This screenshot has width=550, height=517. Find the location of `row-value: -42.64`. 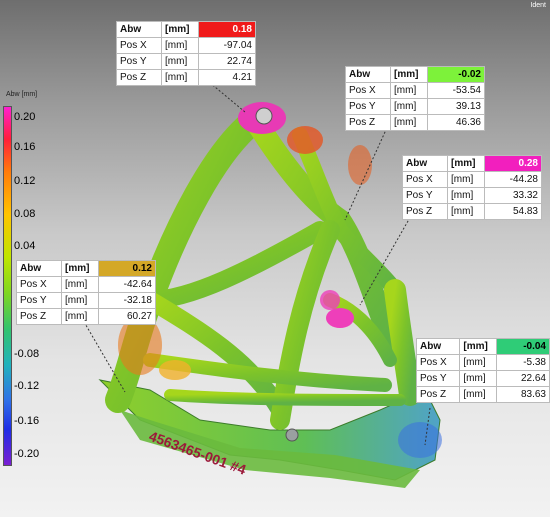

row-value: -42.64 is located at coordinates (127, 284).